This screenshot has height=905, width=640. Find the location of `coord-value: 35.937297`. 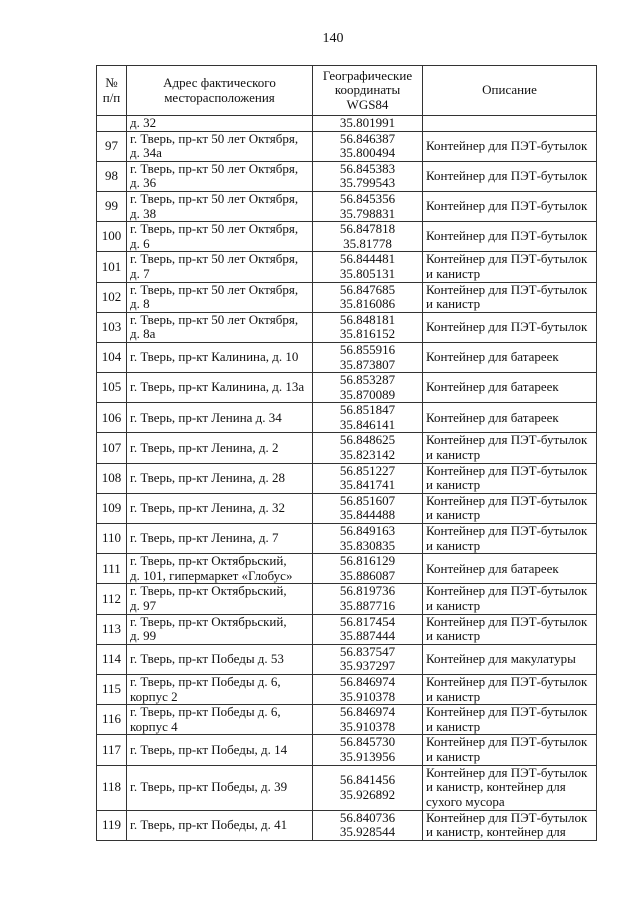

coord-value: 35.937297 is located at coordinates (367, 666).